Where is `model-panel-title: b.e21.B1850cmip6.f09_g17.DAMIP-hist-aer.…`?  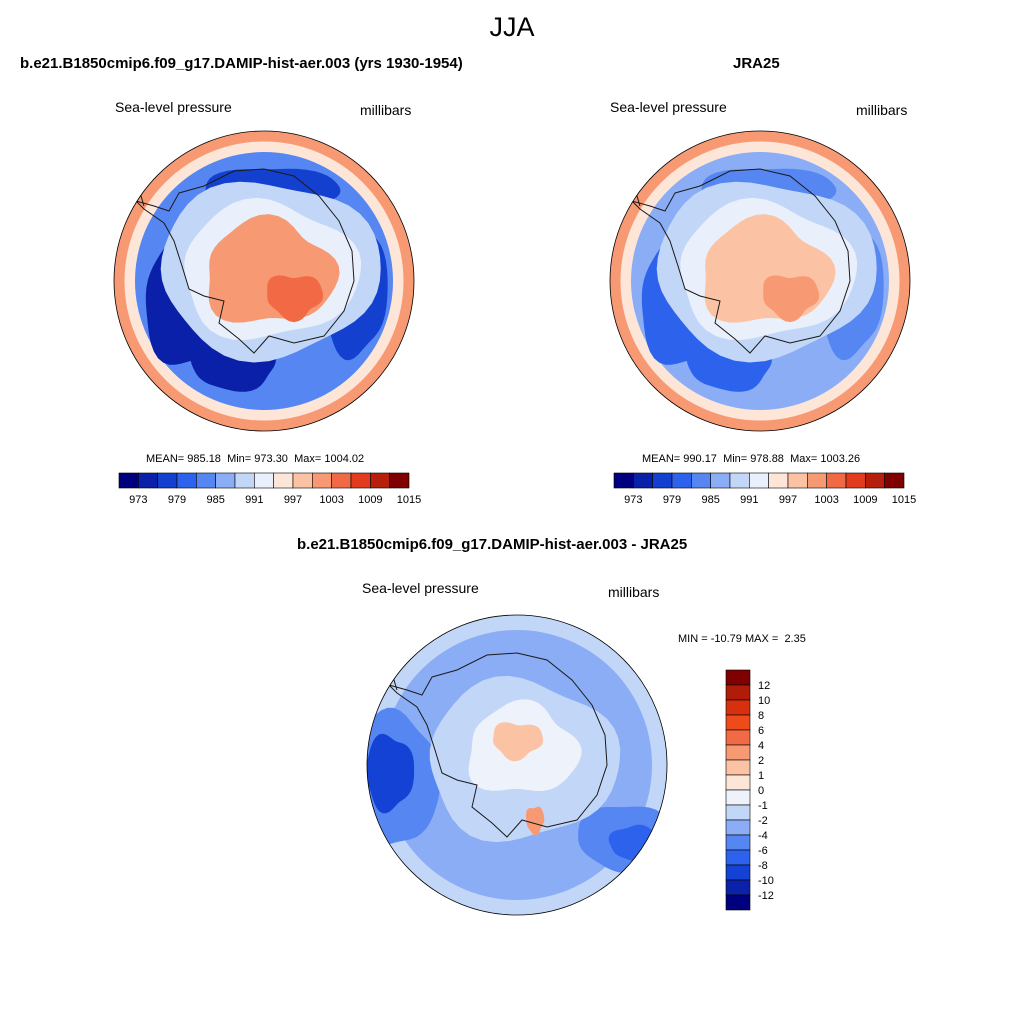
model-panel-title: b.e21.B1850cmip6.f09_g17.DAMIP-hist-aer.… is located at coordinates (241, 63).